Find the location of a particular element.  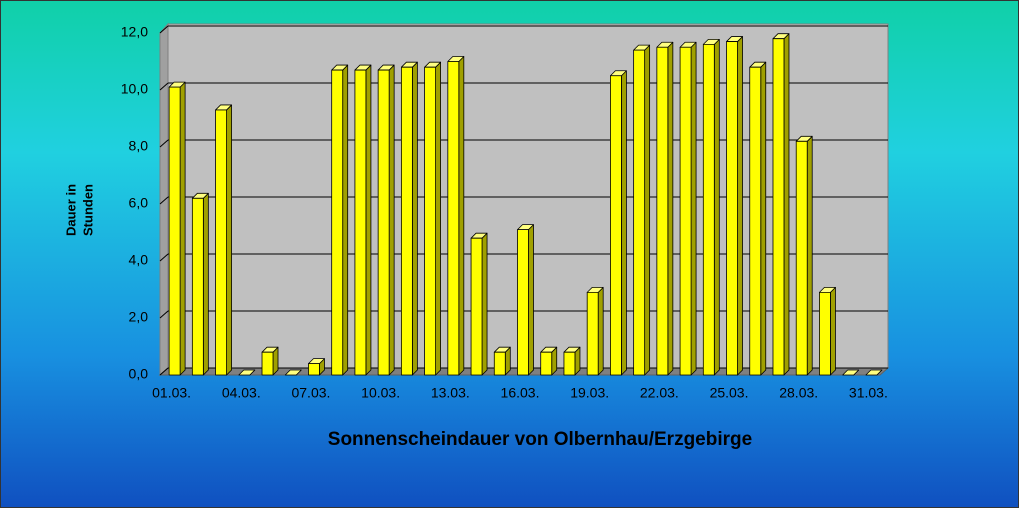

x-tick-label: 13.03. is located at coordinates (450, 393).